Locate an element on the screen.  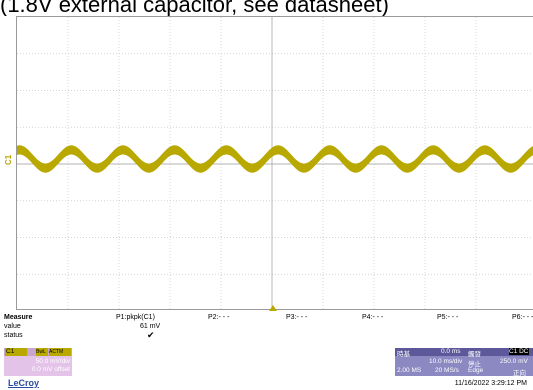
bandwidth-limit-badge: BwL is located at coordinates (42, 352).